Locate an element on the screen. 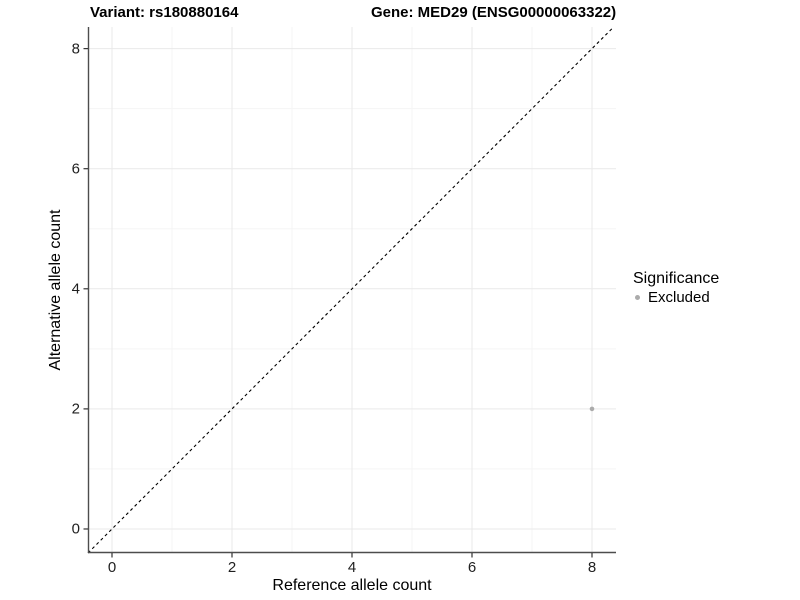  legend-items: Excluded is located at coordinates (675, 297).